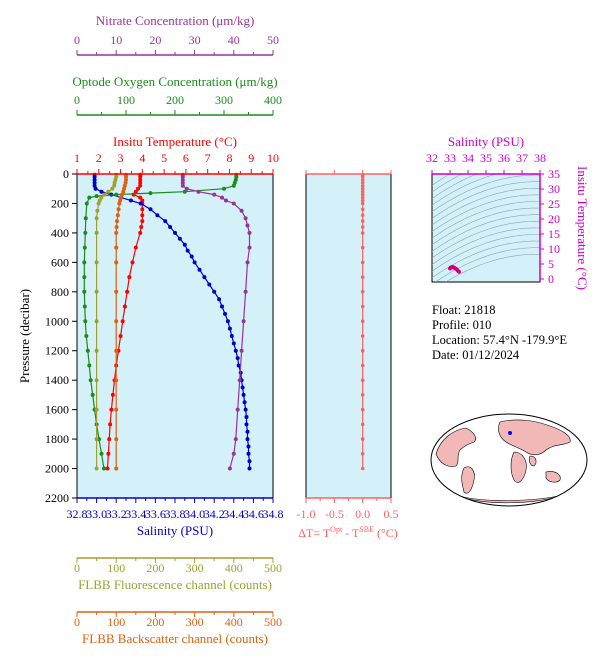  Describe the element at coordinates (208, 158) in the screenshot. I see `temperature-tick-label: 7` at that location.